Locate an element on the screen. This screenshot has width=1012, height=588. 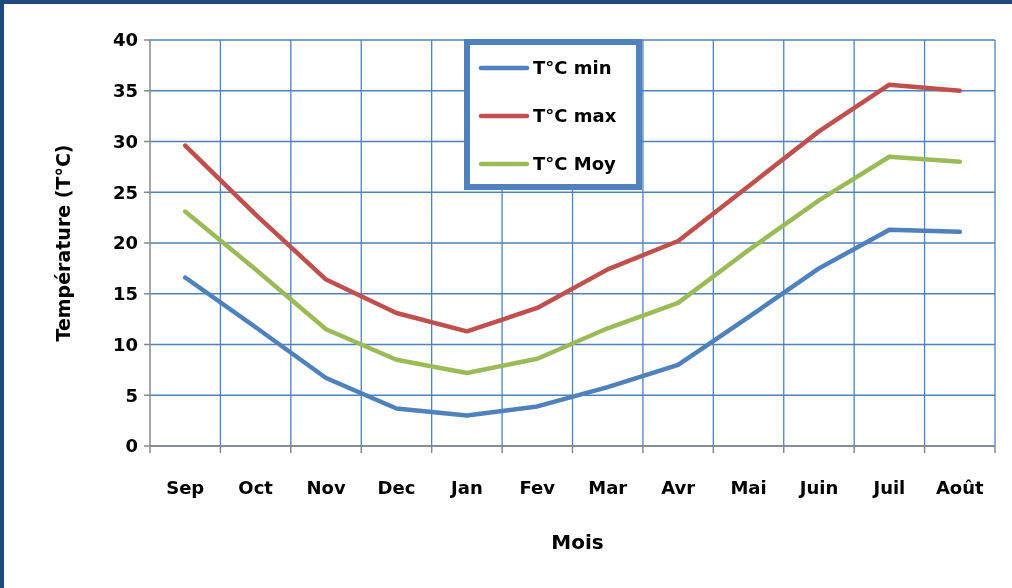
y-axis-title: Température (T°C) is located at coordinates (63, 243).